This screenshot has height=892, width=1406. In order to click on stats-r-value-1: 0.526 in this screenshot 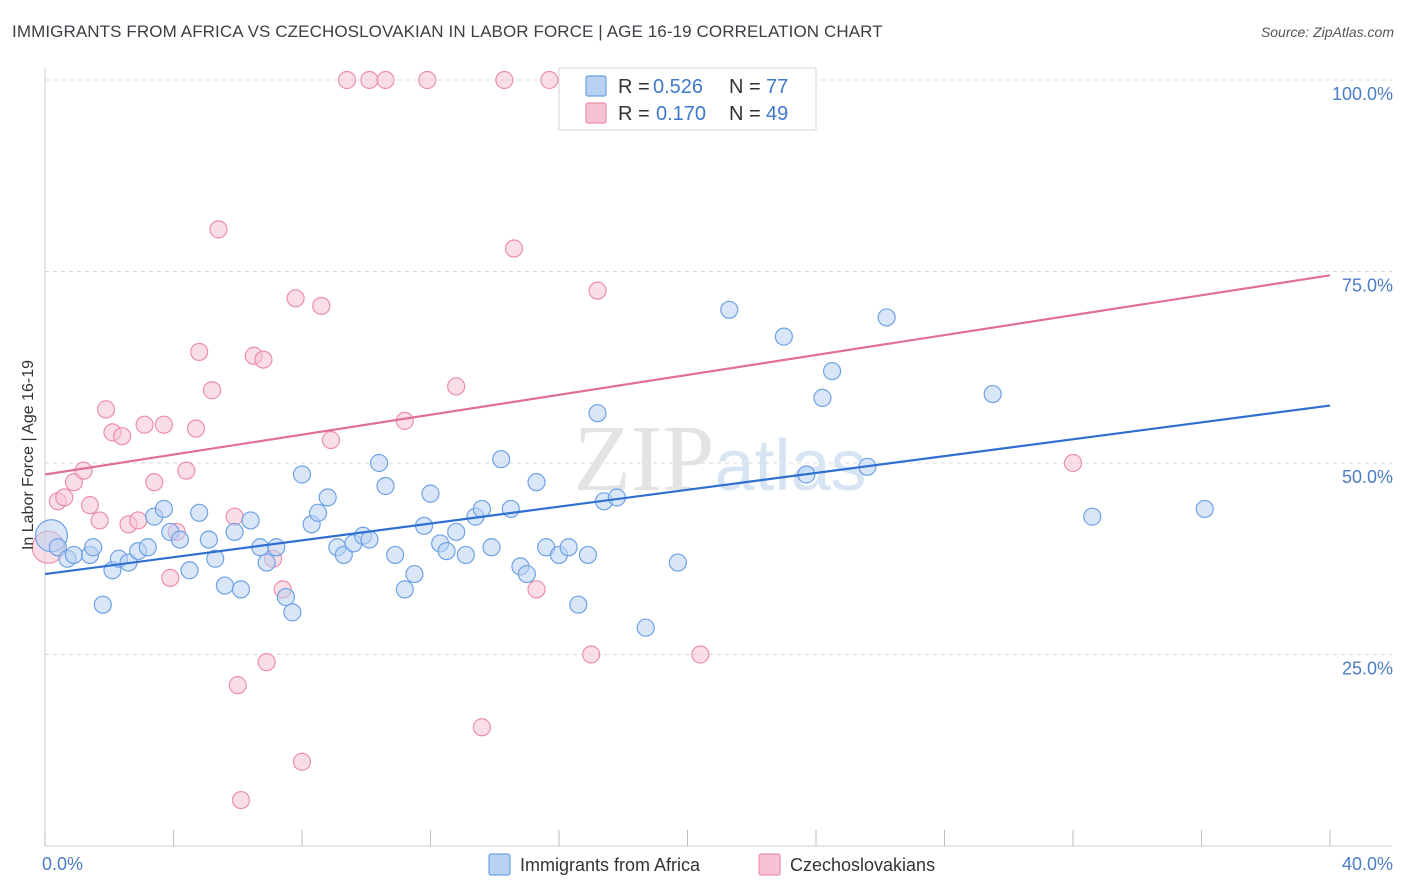, I will do `click(678, 87)`.